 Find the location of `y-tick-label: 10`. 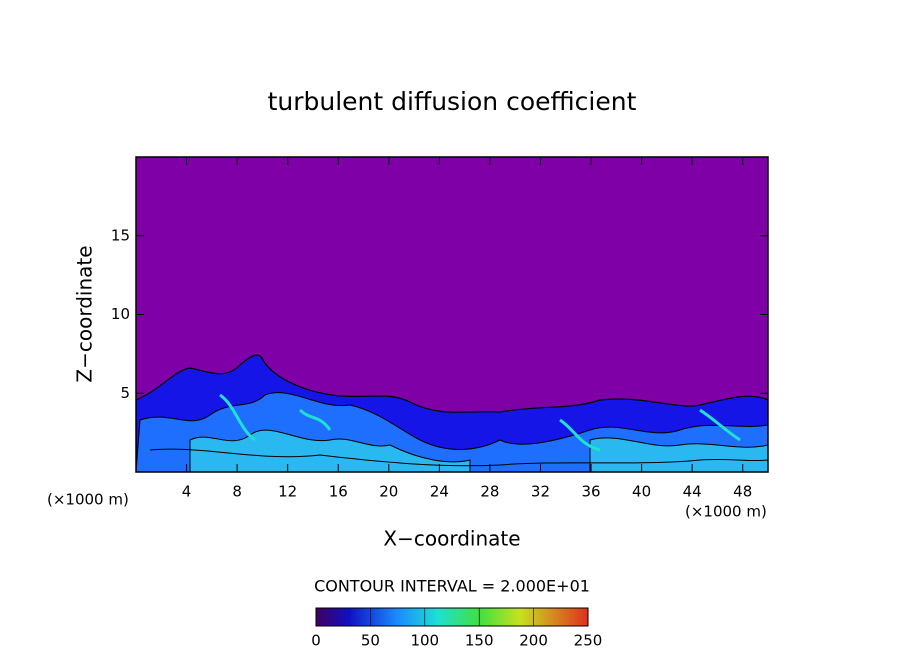

y-tick-label: 10 is located at coordinates (120, 314).